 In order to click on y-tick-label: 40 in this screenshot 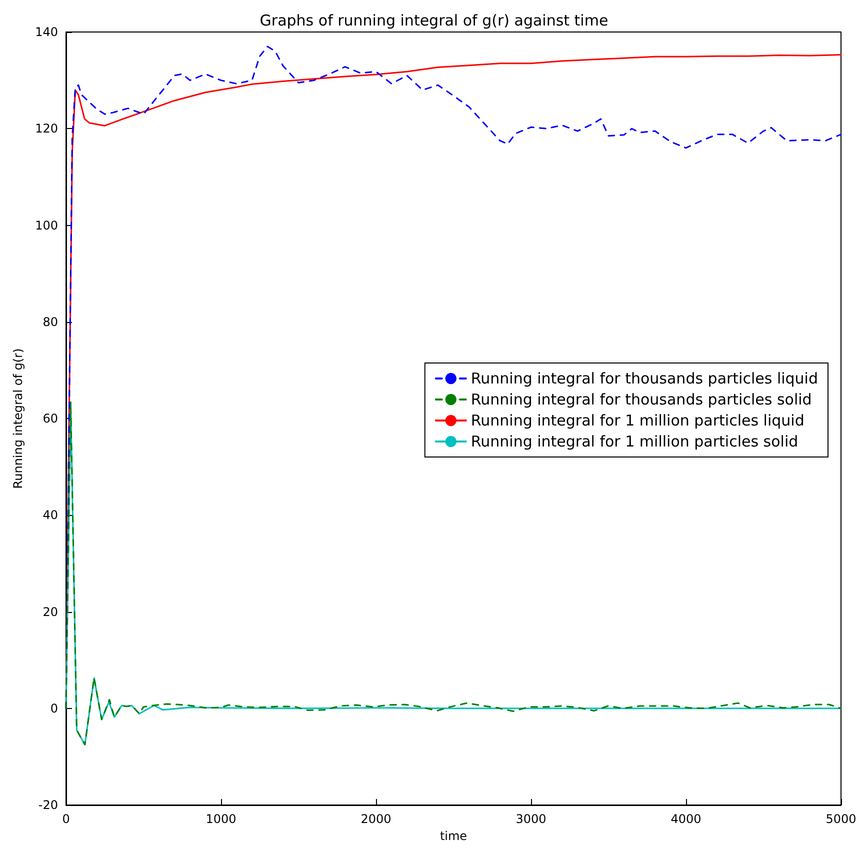, I will do `click(50, 515)`.